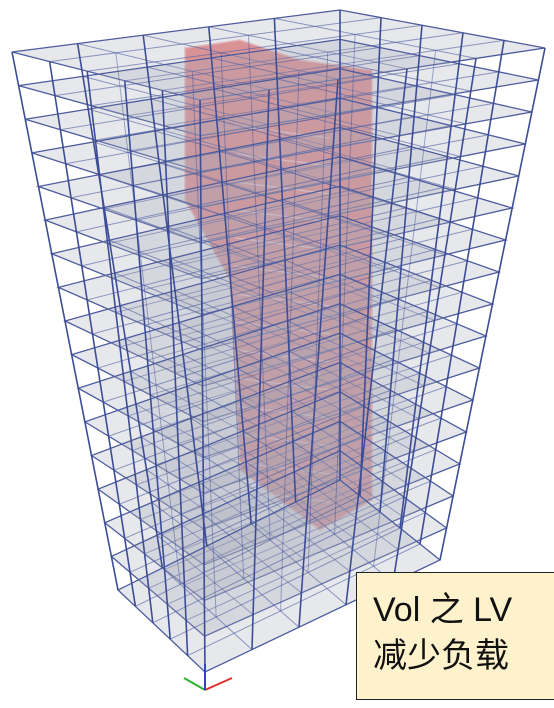 Image resolution: width=554 pixels, height=708 pixels. Describe the element at coordinates (443, 610) in the screenshot. I see `annotation-line: Vol 之 LV` at that location.